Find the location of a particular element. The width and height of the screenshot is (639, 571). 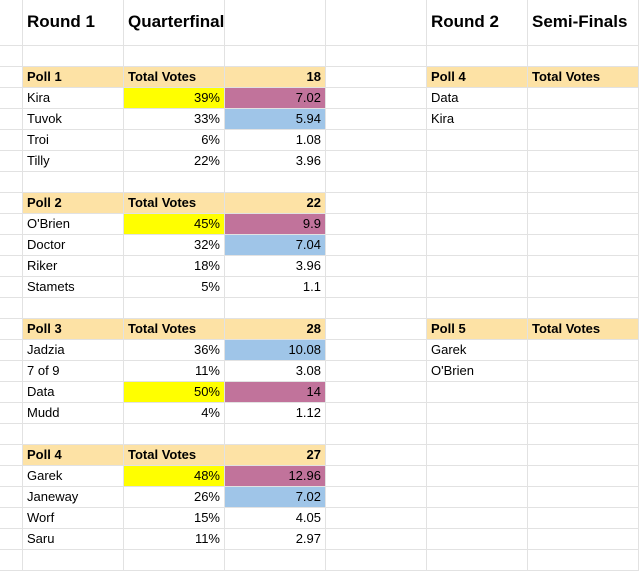

candidate-name: Mudd is located at coordinates (73, 413).